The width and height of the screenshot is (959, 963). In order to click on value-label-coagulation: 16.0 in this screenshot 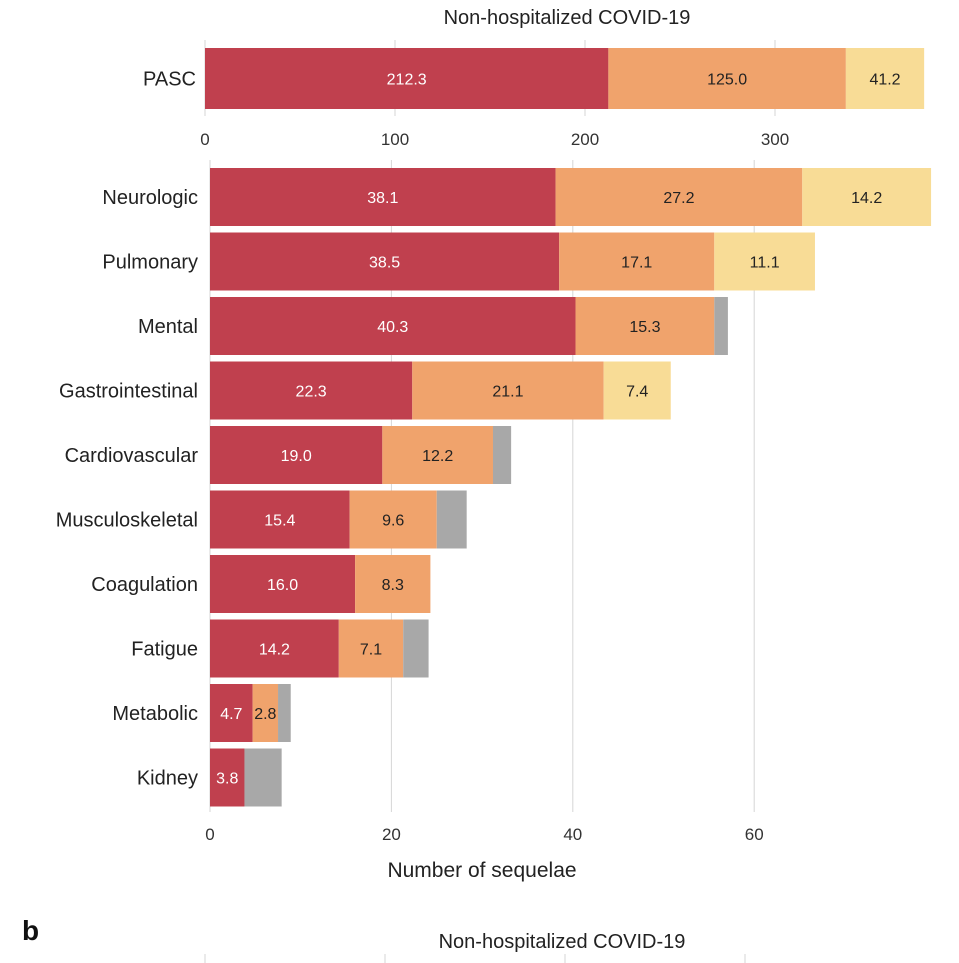, I will do `click(282, 585)`.